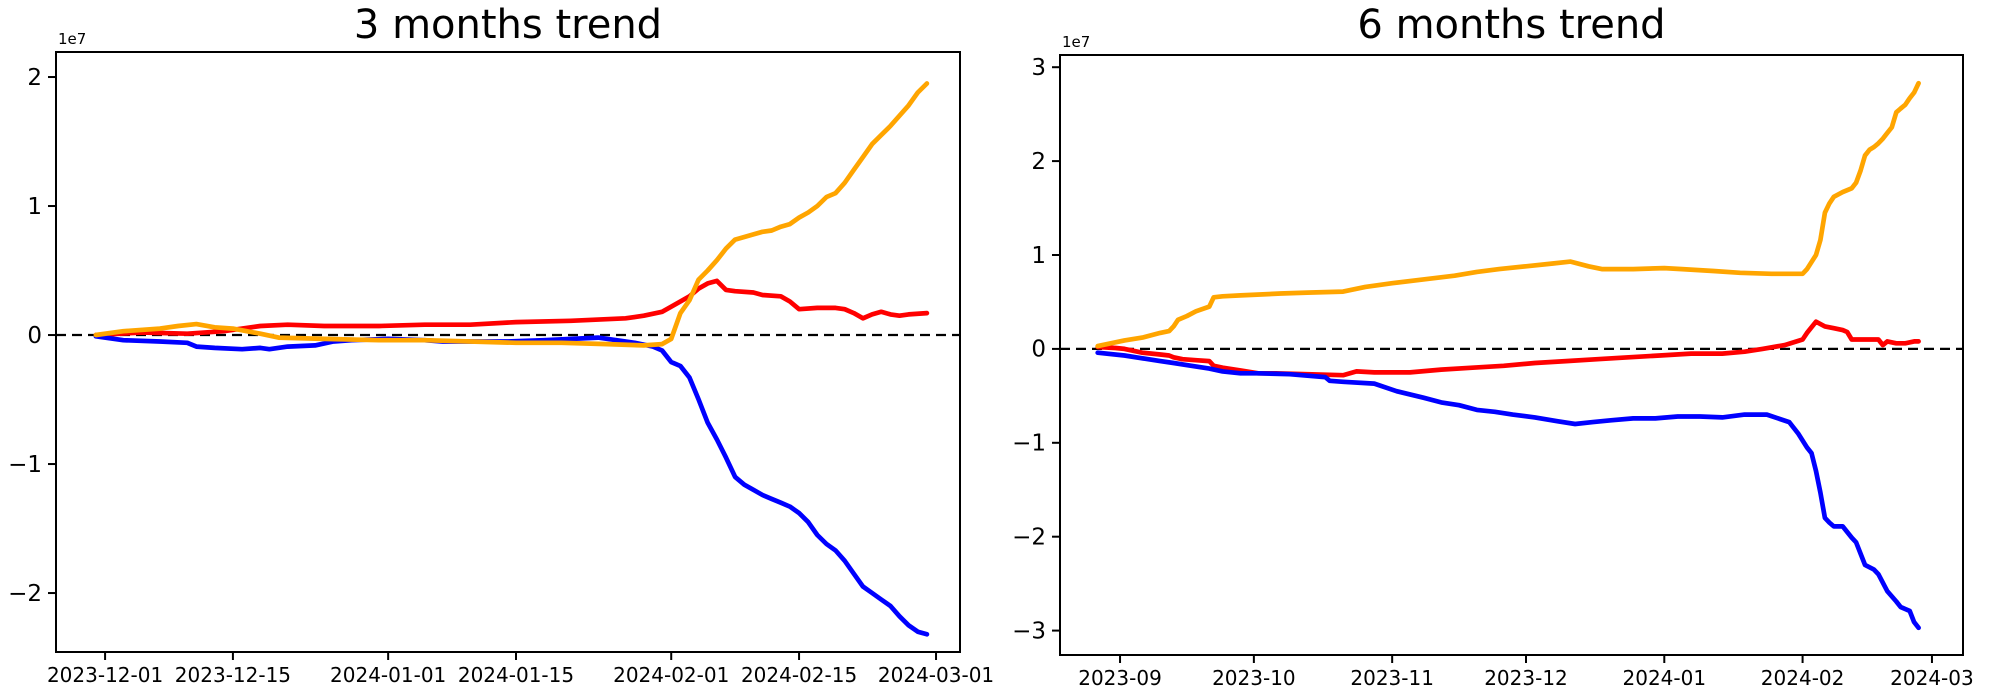  What do you see at coordinates (508, 25) in the screenshot?
I see `chart-3-months-title: 3 months trend` at bounding box center [508, 25].